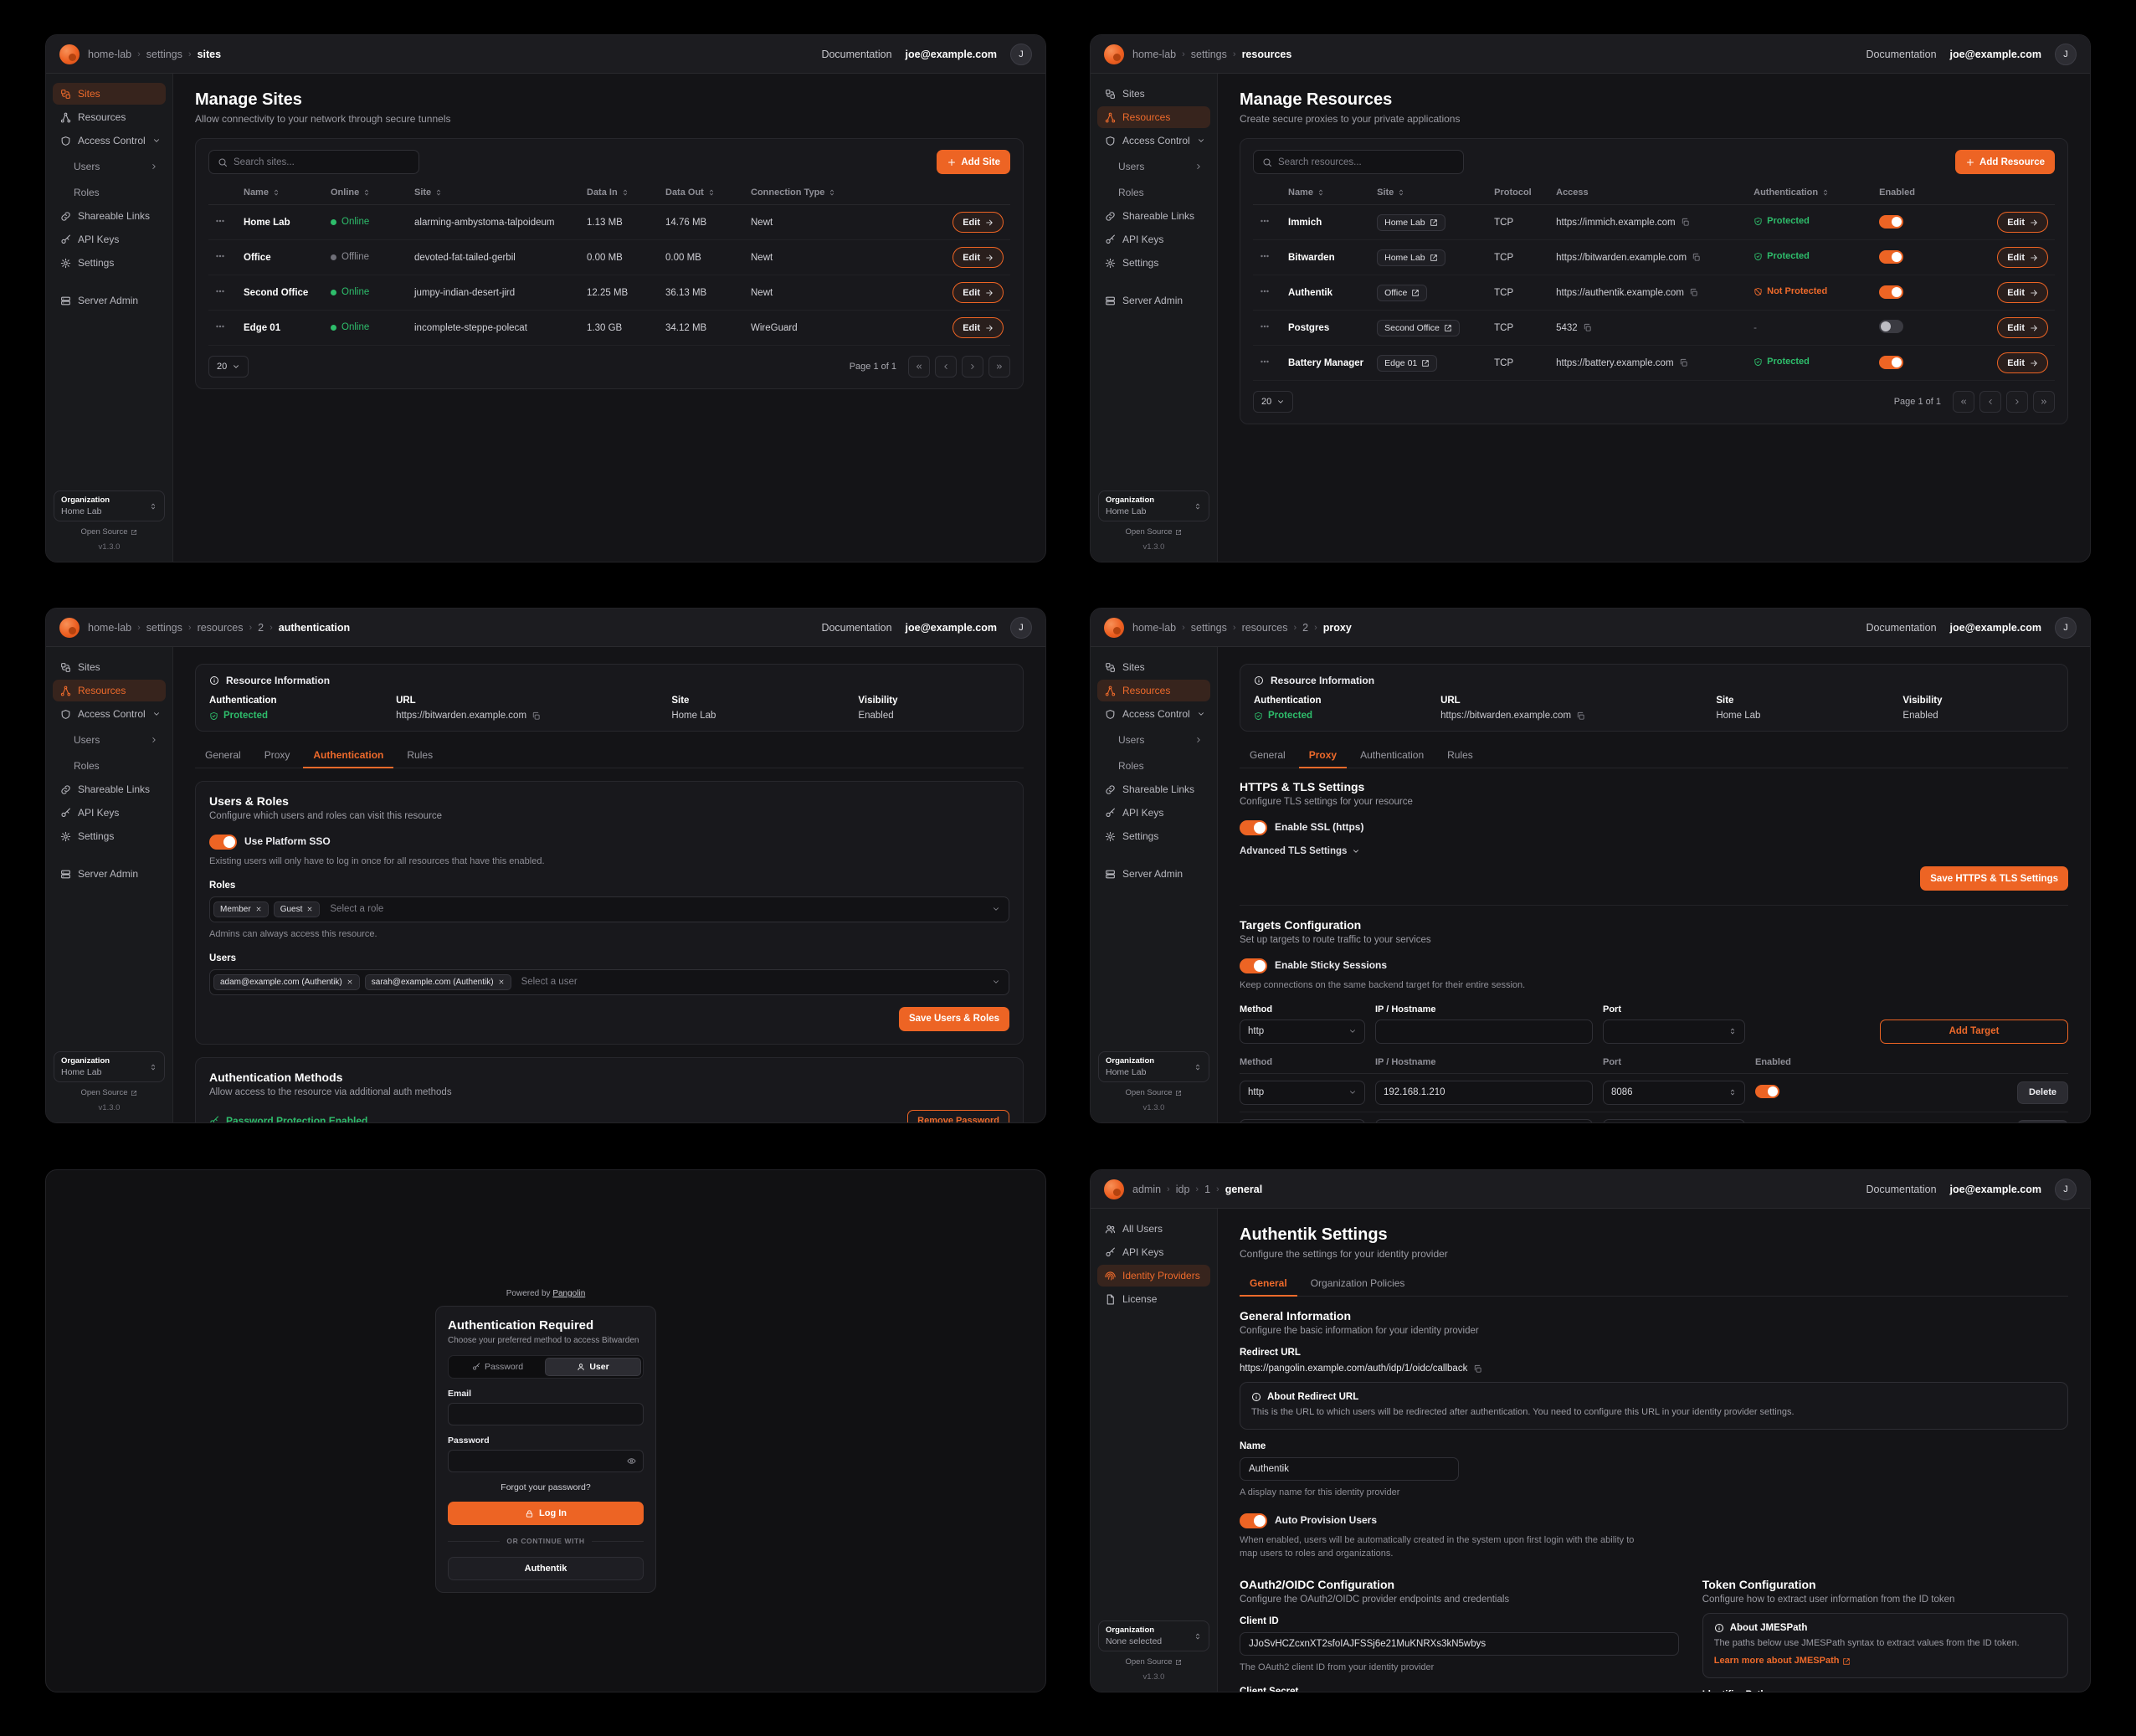 The width and height of the screenshot is (2136, 1736). What do you see at coordinates (1484, 1120) in the screenshot?
I see `ip-hostname-input` at bounding box center [1484, 1120].